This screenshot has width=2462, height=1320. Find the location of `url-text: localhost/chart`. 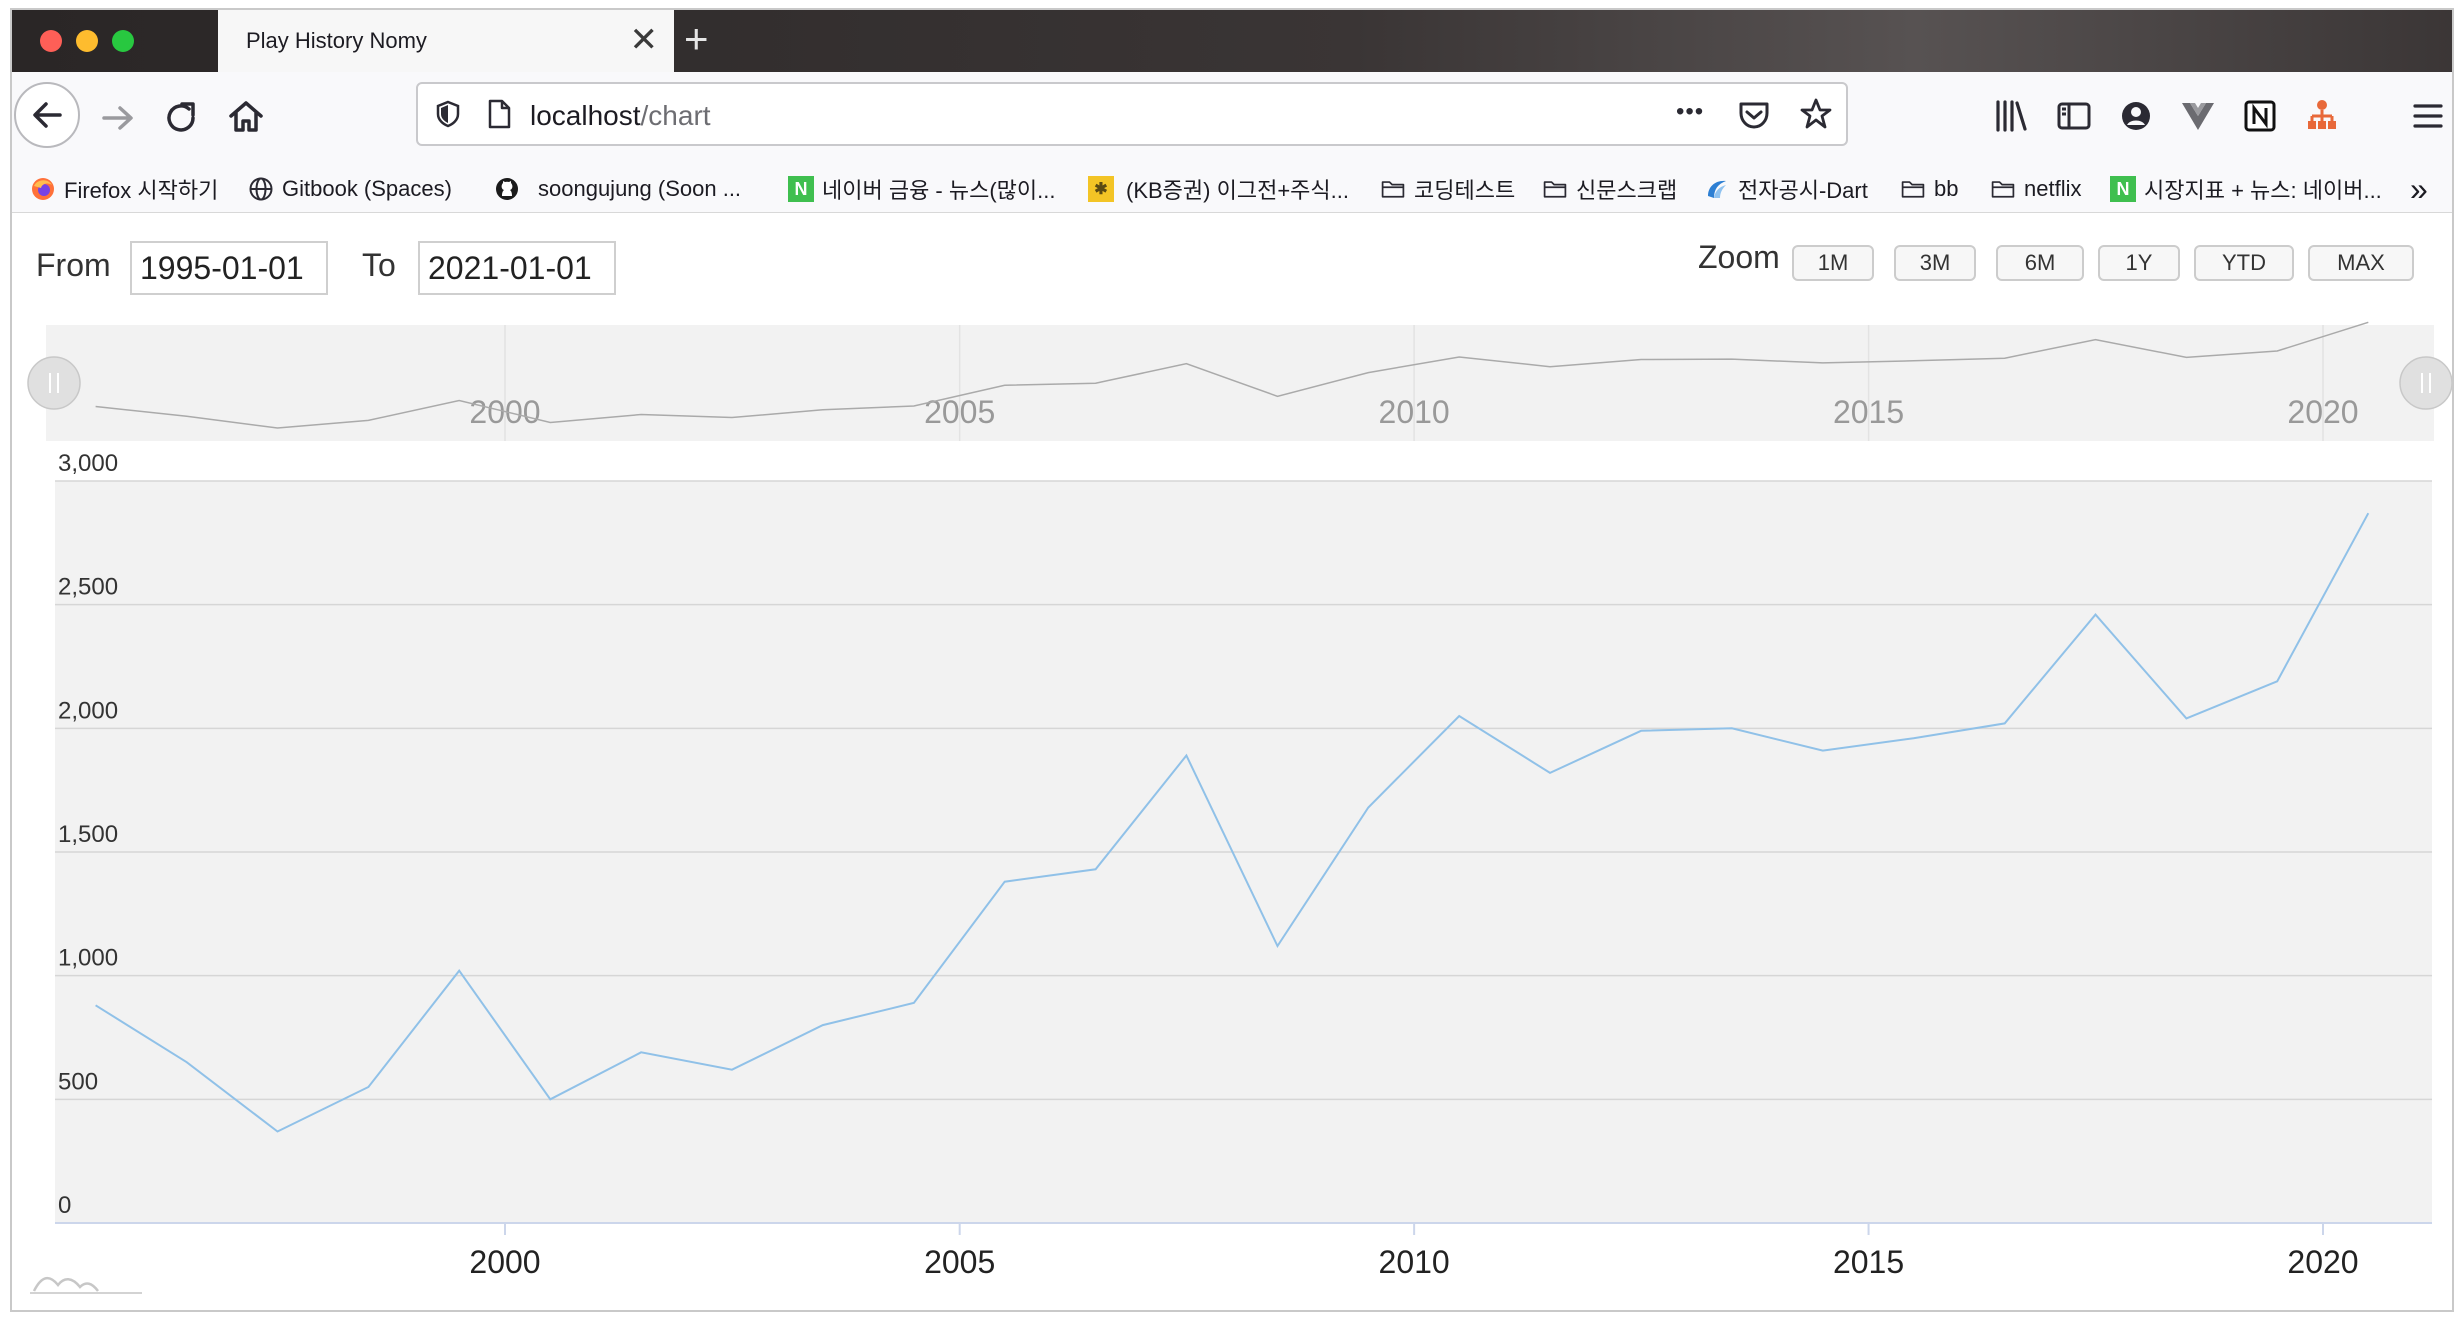

url-text: localhost/chart is located at coordinates (620, 116).